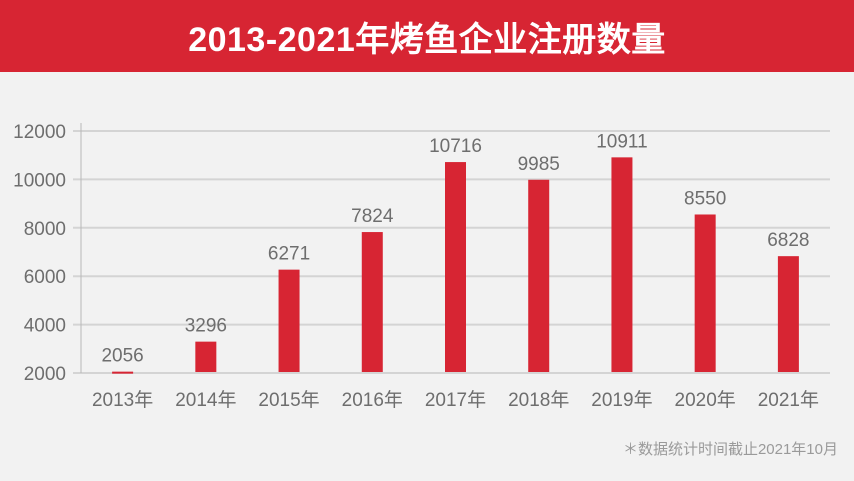 The height and width of the screenshot is (481, 854). What do you see at coordinates (621, 141) in the screenshot?
I see `data-label: 10911` at bounding box center [621, 141].